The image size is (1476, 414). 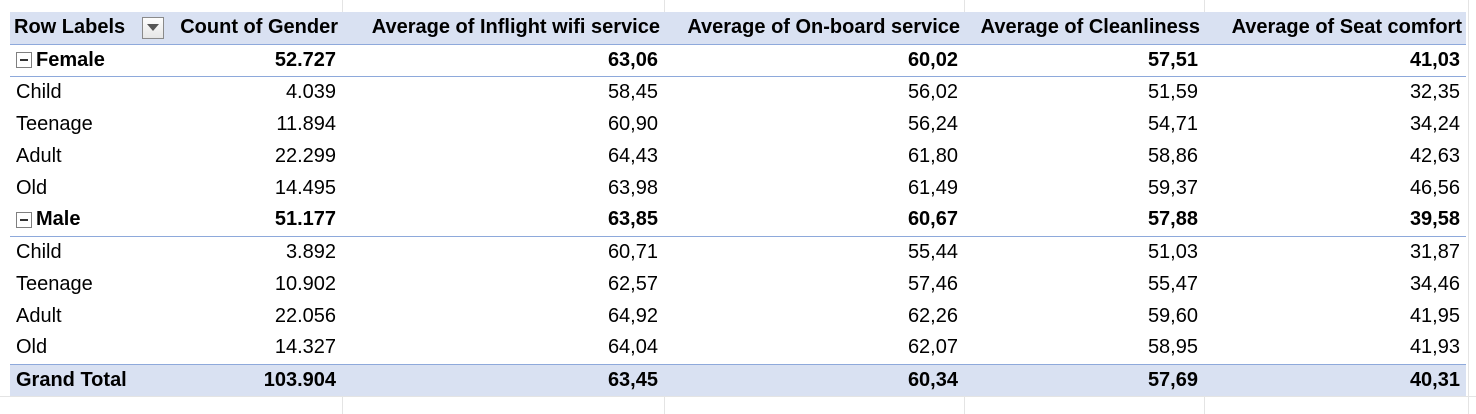 What do you see at coordinates (310, 251) in the screenshot?
I see `cell-count: 3.892` at bounding box center [310, 251].